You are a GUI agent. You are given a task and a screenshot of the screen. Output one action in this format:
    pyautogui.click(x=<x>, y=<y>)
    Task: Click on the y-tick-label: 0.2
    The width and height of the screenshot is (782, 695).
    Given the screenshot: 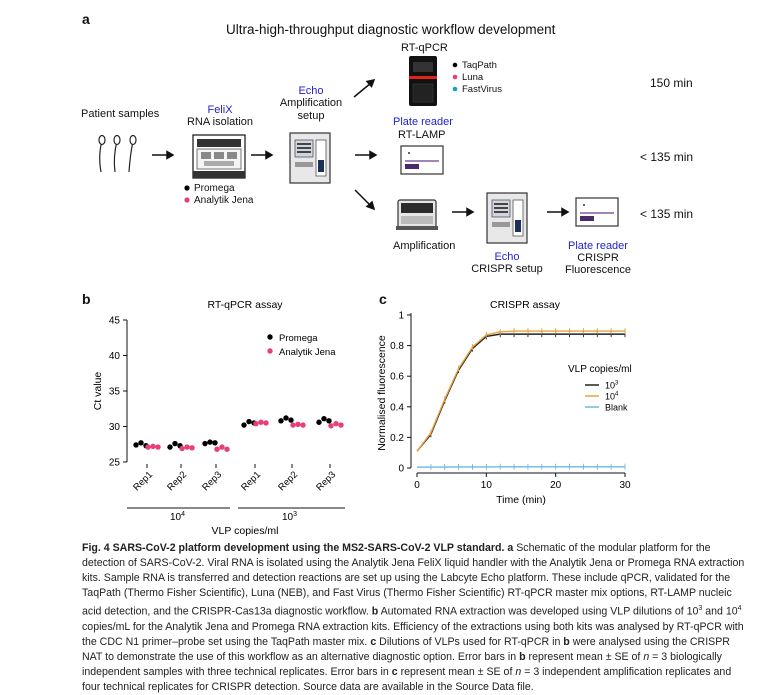 What is the action you would take?
    pyautogui.click(x=397, y=438)
    